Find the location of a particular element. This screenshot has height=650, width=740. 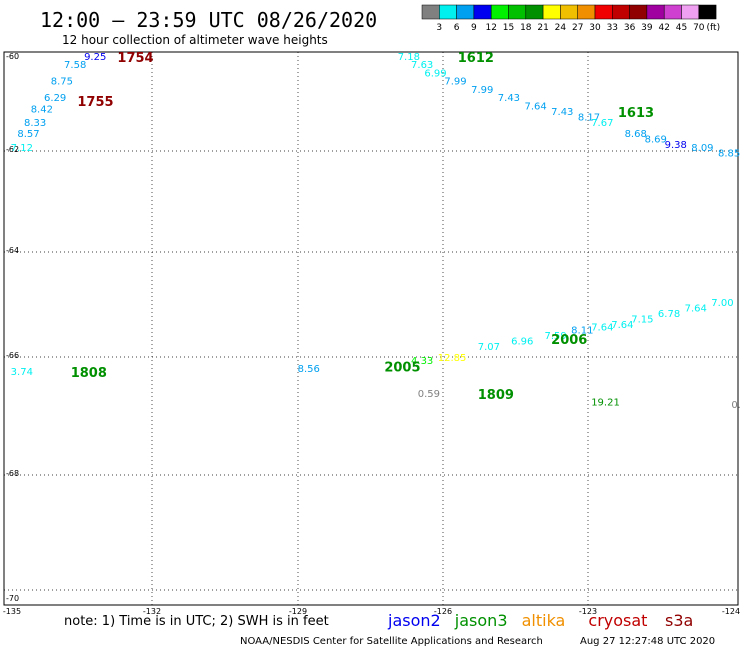

wave-height-label: 6.78 is located at coordinates (669, 314).